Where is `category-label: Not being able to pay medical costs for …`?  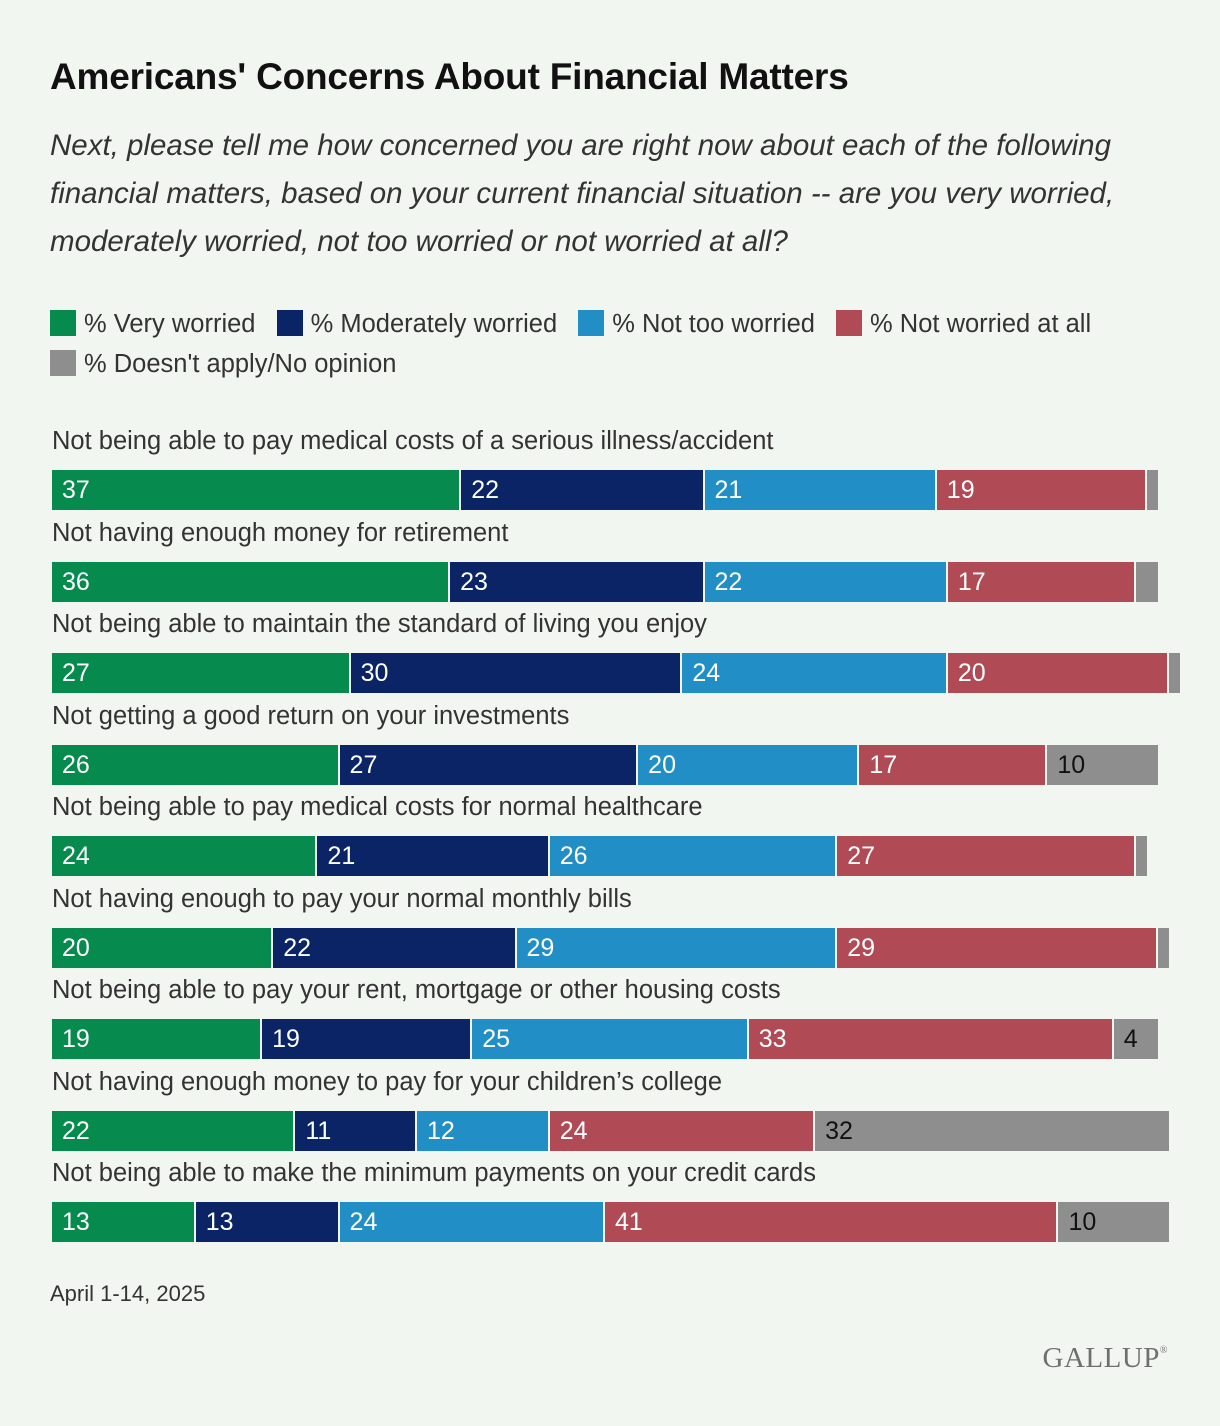
category-label: Not being able to pay medical costs for … is located at coordinates (377, 807).